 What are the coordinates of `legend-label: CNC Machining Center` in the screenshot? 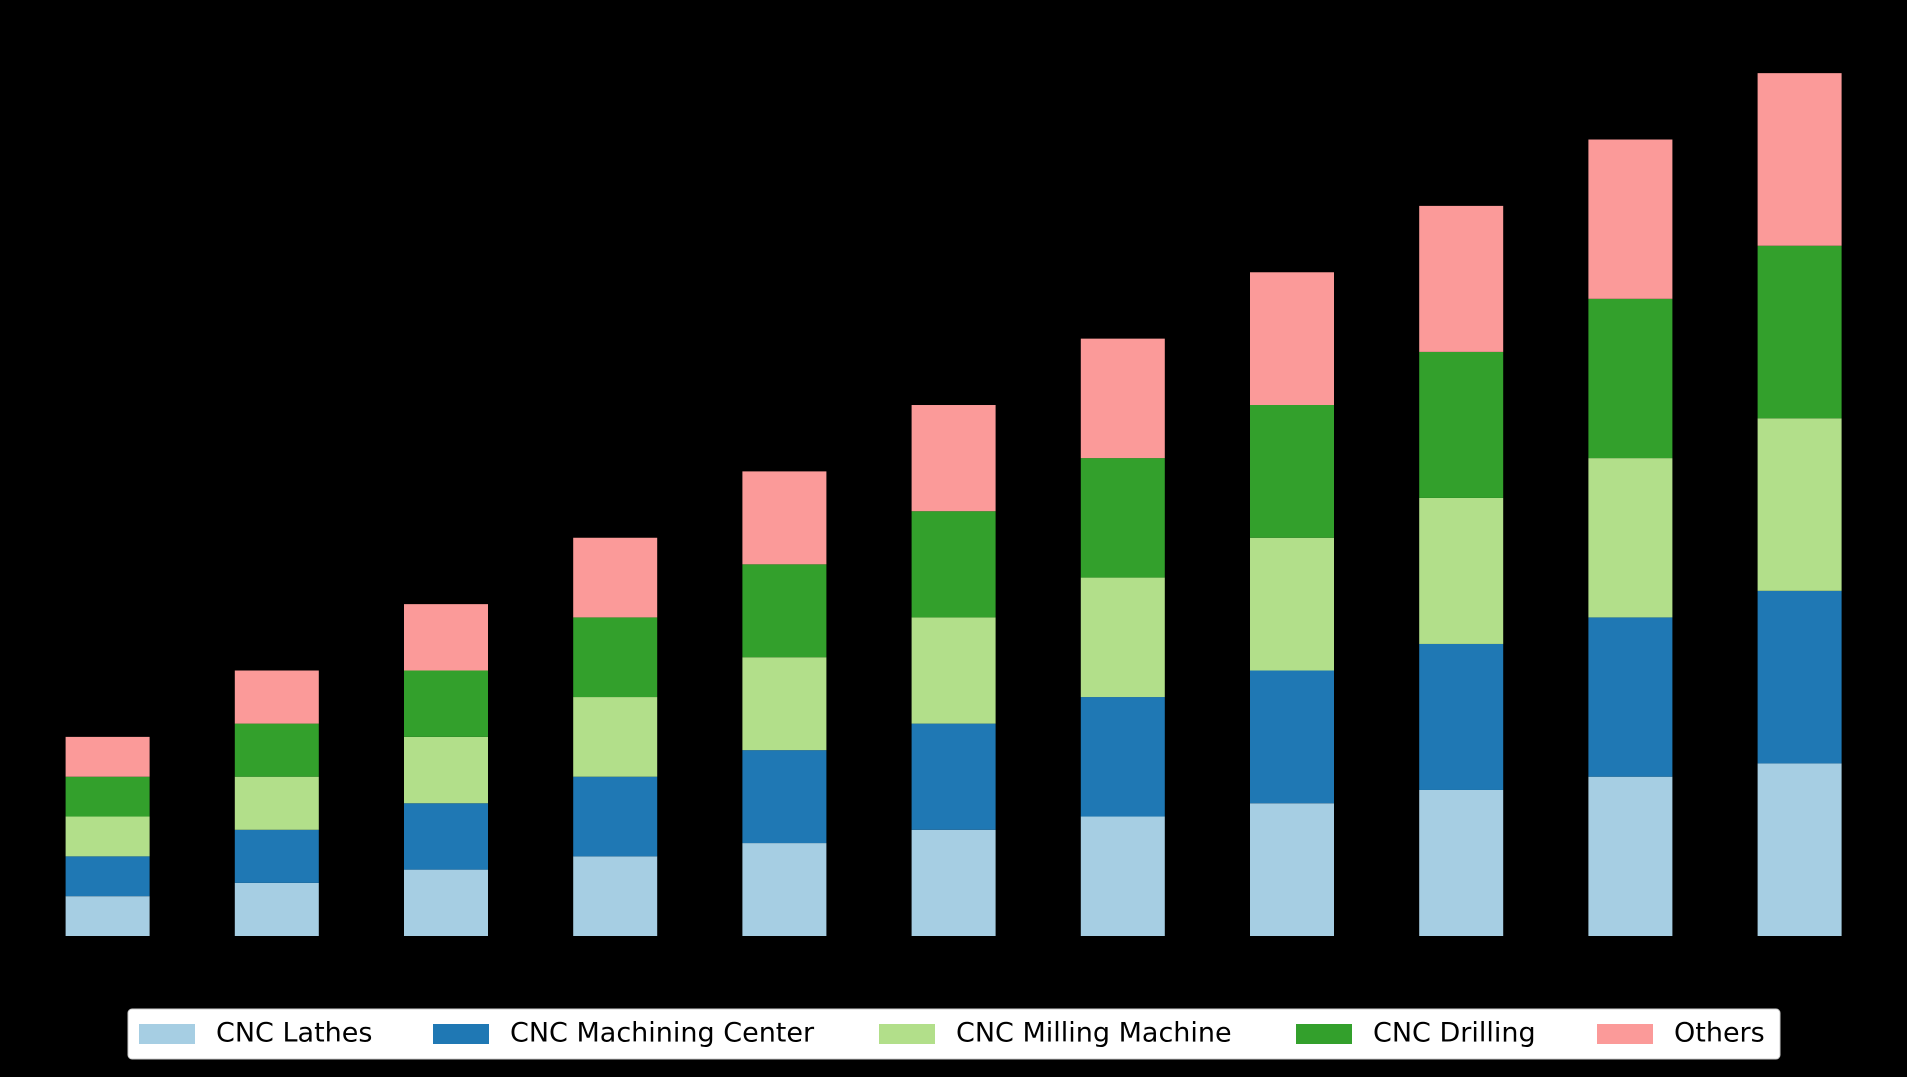 It's located at (662, 1033).